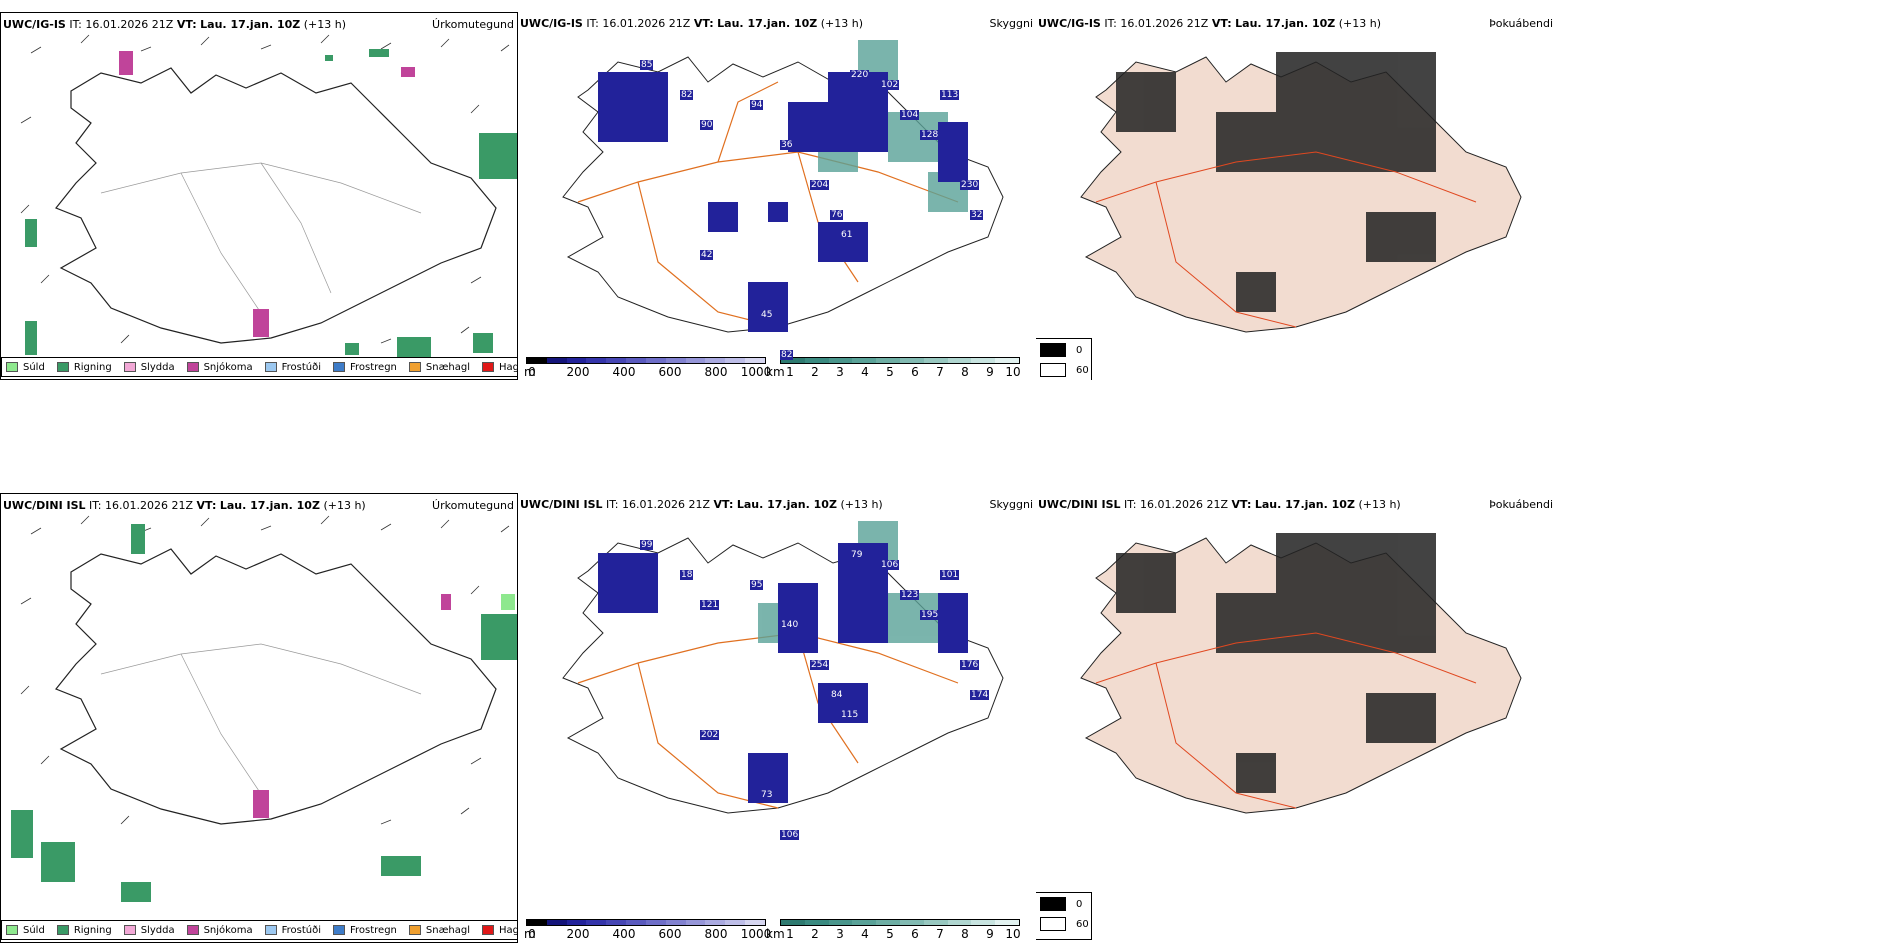 This screenshot has width=1900, height=950. Describe the element at coordinates (687, 575) in the screenshot. I see `cloud-label: 18` at that location.